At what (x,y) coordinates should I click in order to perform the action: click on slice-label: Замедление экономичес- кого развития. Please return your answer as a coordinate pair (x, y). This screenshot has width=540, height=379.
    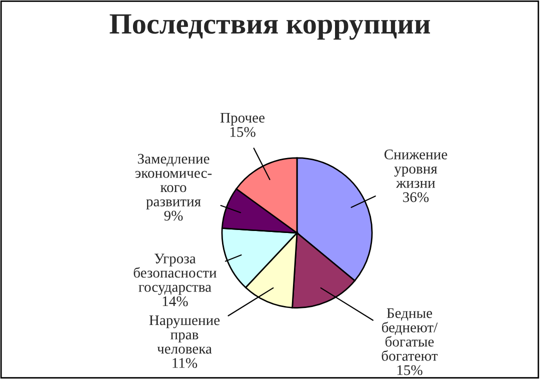
    Looking at the image, I should click on (173, 182).